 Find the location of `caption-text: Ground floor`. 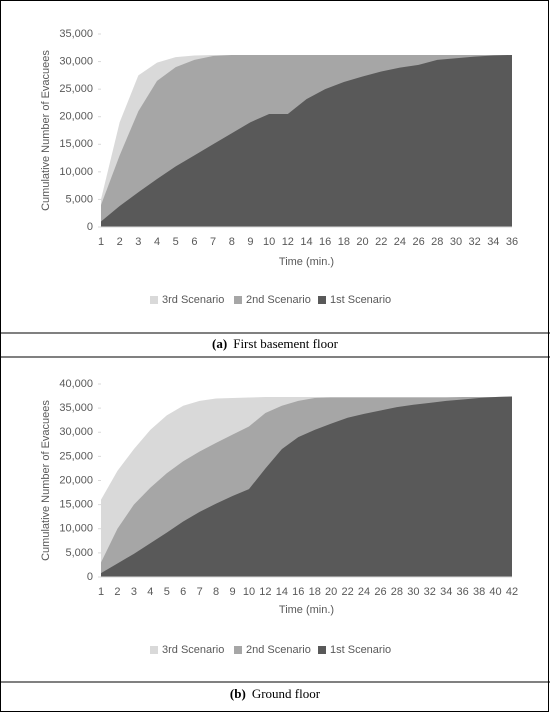

caption-text: Ground floor is located at coordinates (286, 693).